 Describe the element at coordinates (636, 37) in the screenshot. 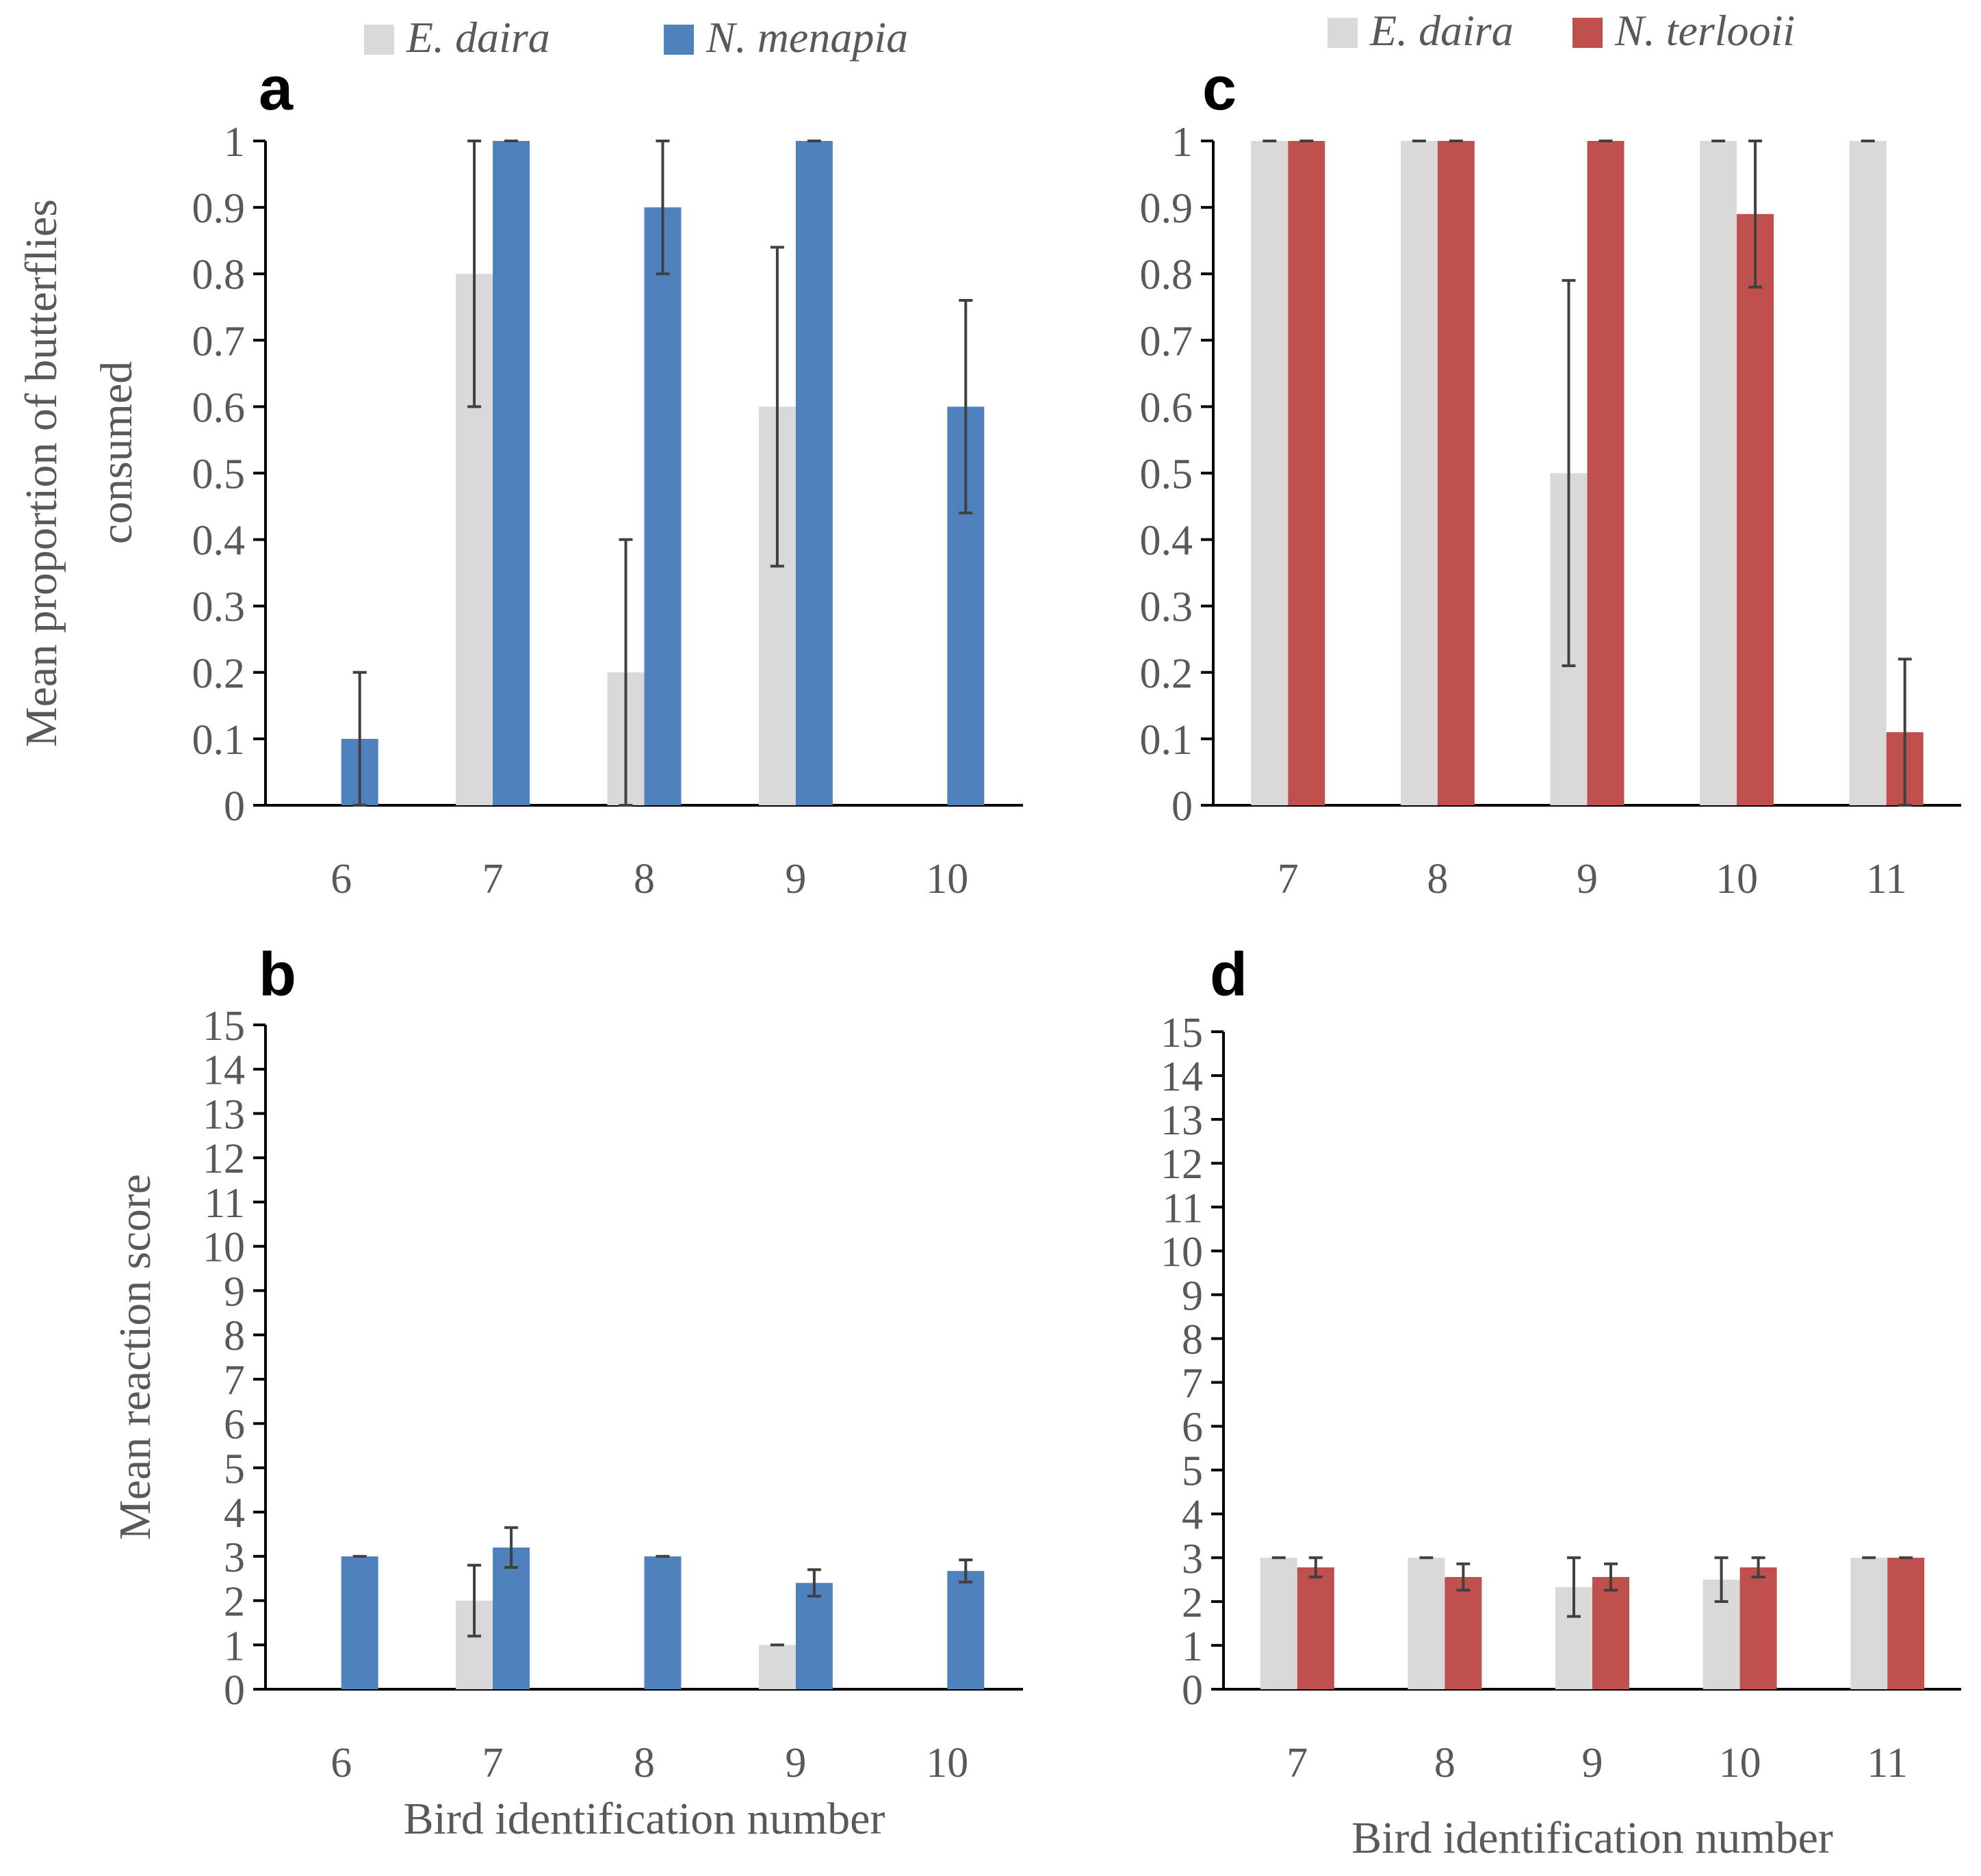

I see `legend-a: E. daira N. menapia` at that location.